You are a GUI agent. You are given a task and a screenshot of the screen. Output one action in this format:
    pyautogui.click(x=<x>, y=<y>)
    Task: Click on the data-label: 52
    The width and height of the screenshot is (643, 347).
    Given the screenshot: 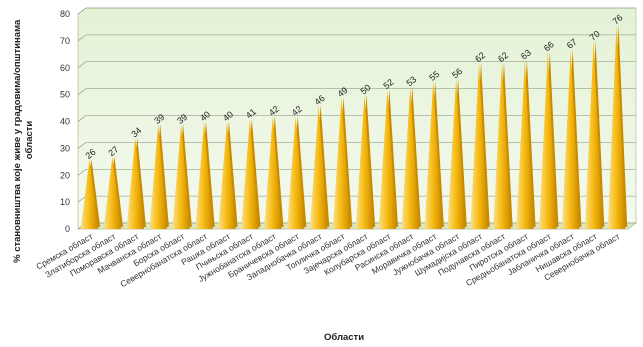 What is the action you would take?
    pyautogui.click(x=388, y=84)
    